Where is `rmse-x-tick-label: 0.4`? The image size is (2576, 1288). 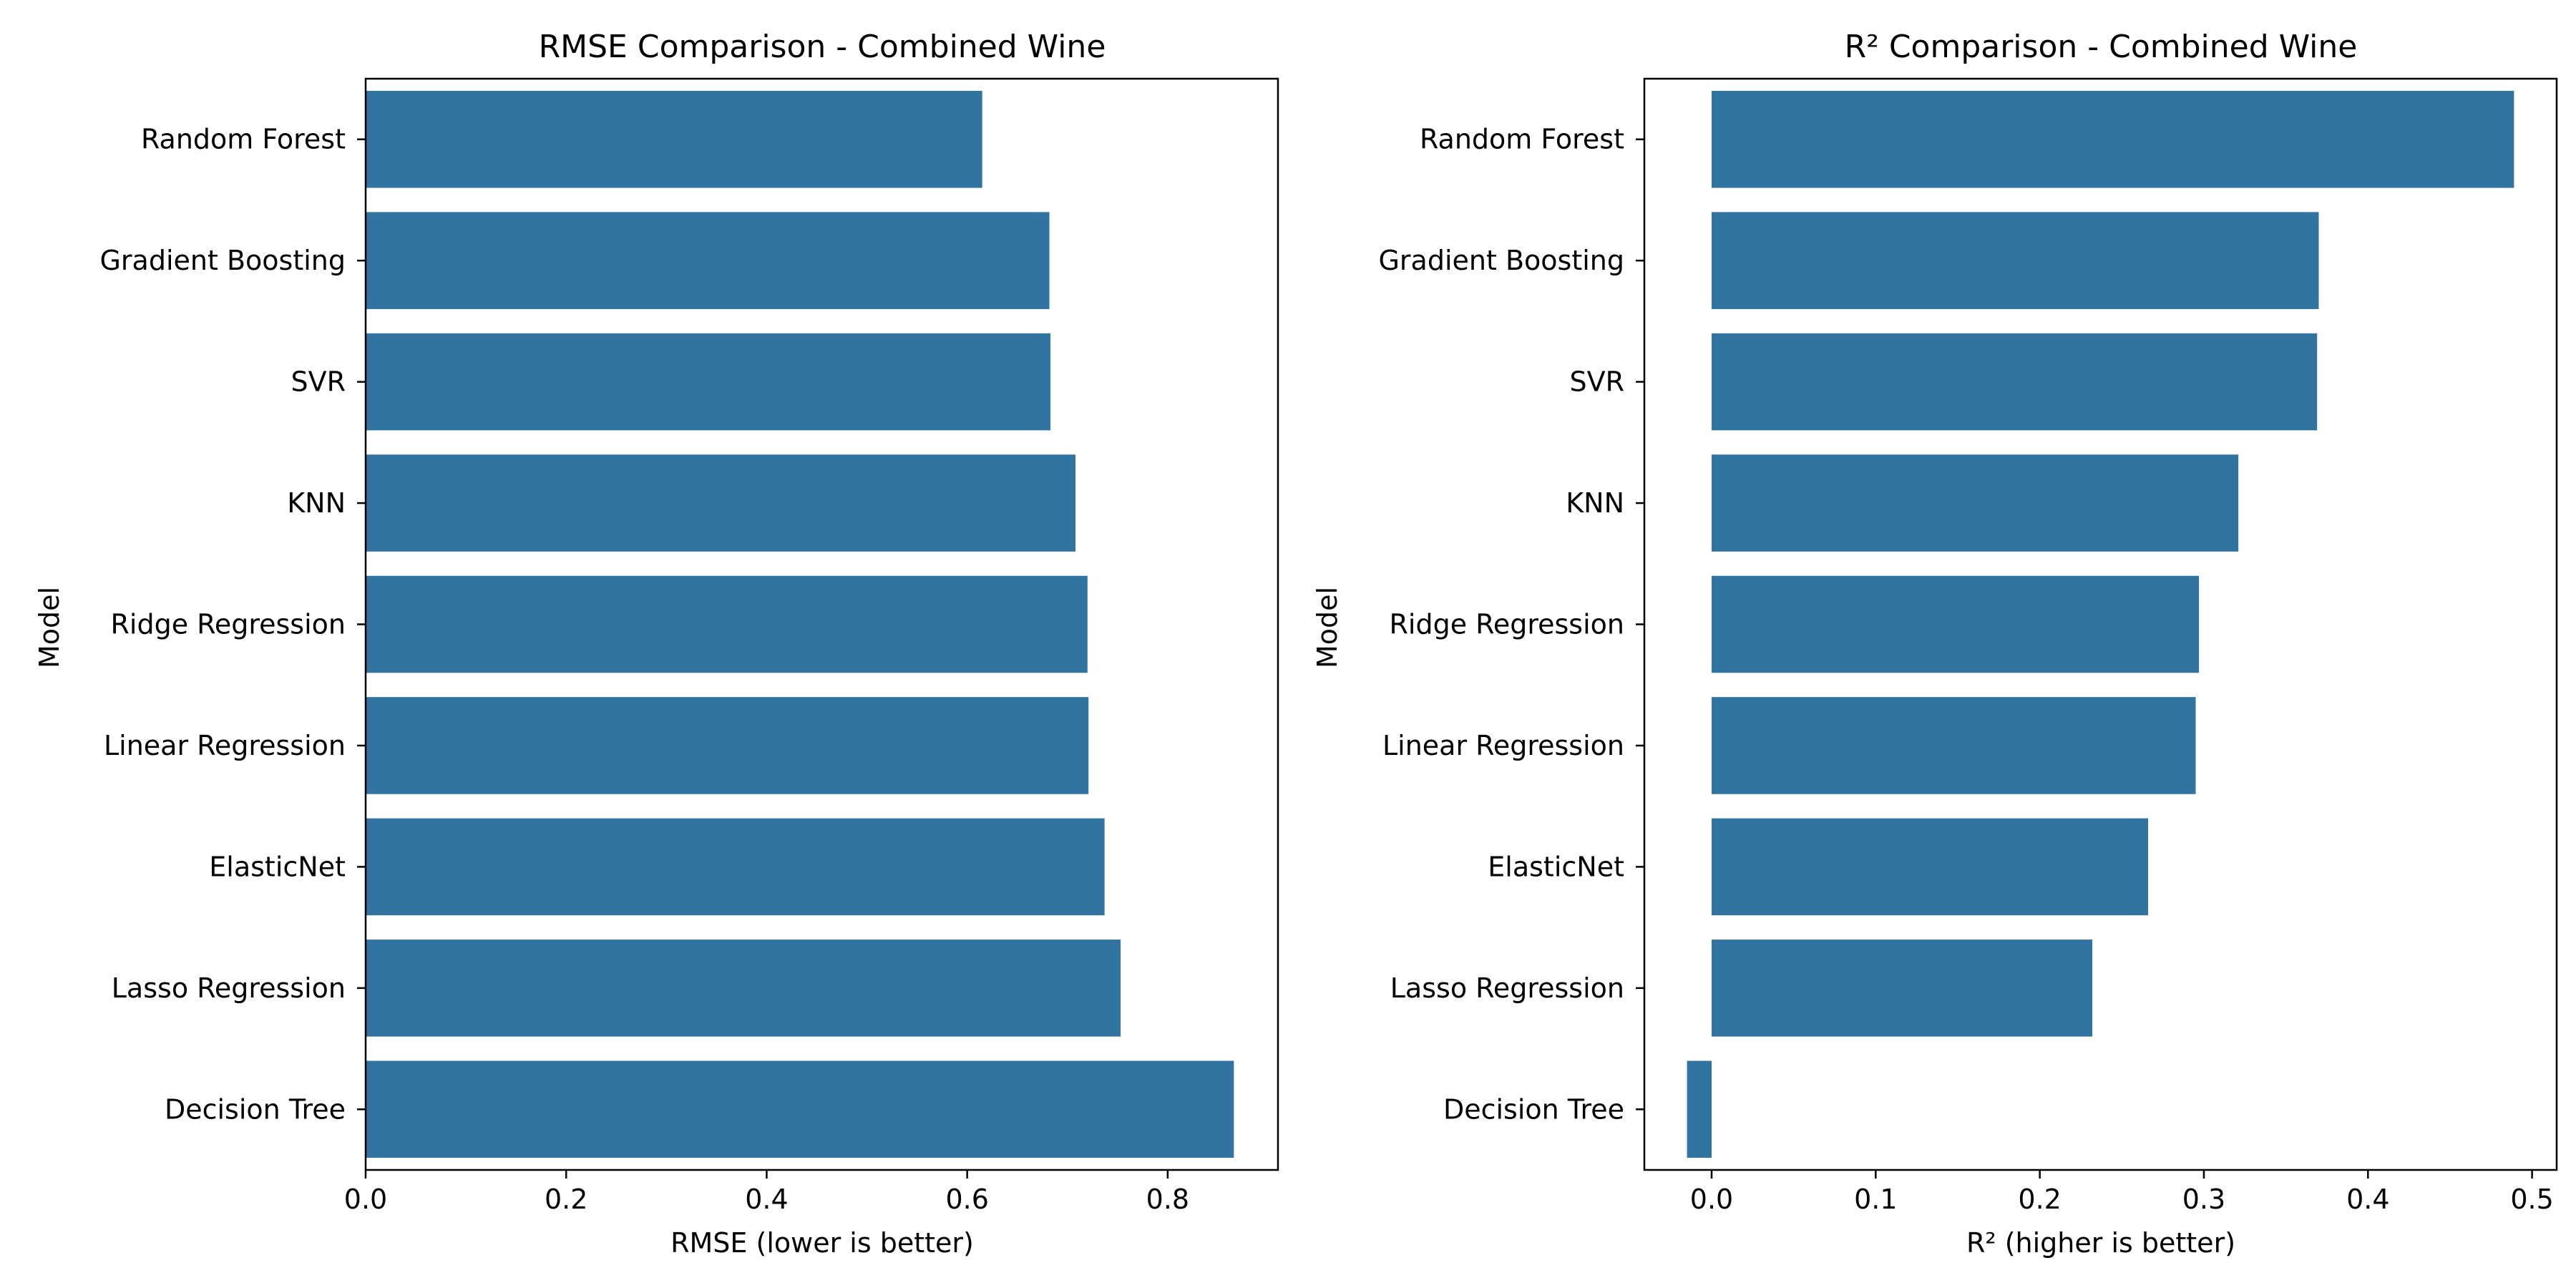 rmse-x-tick-label: 0.4 is located at coordinates (766, 1199).